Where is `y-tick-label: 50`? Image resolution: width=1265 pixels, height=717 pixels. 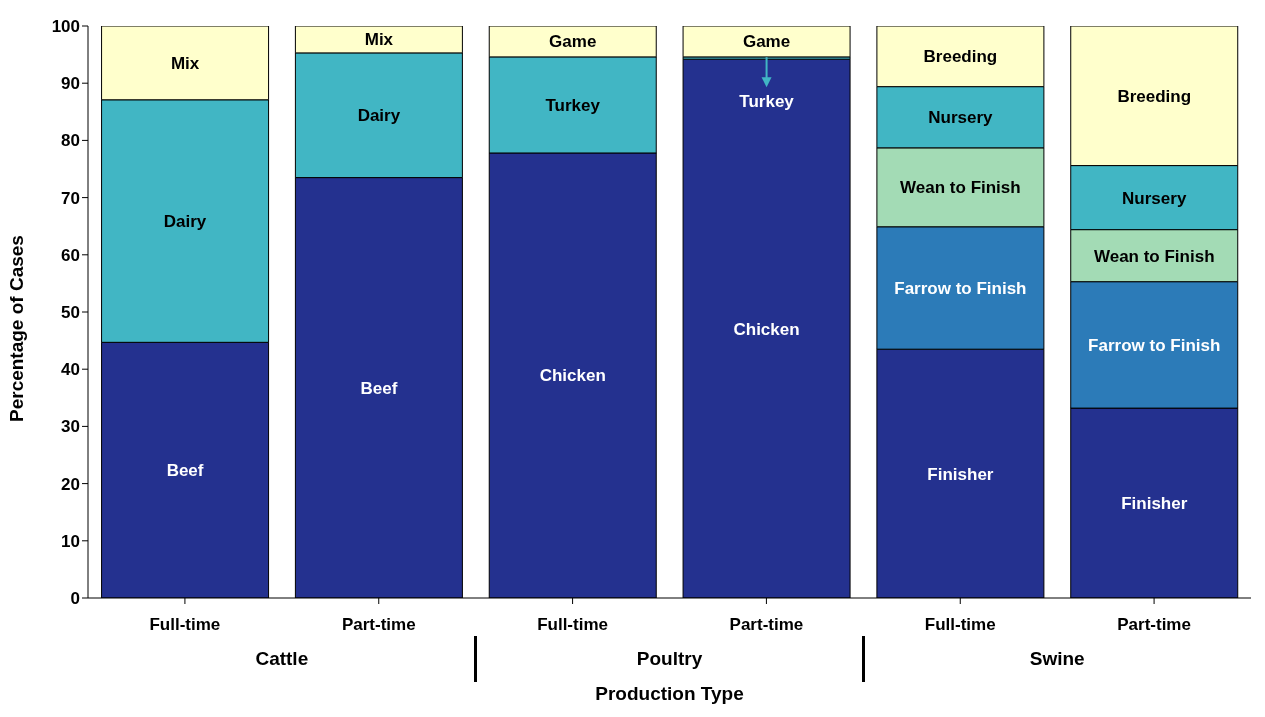
y-tick-label: 50 is located at coordinates (70, 313).